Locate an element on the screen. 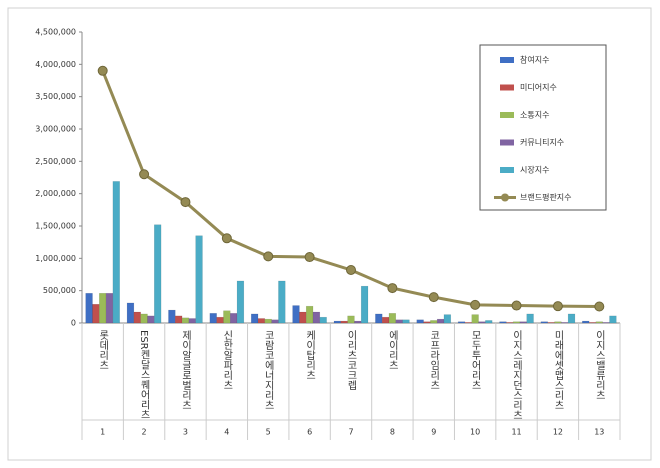  rank-label: 12 is located at coordinates (558, 432).